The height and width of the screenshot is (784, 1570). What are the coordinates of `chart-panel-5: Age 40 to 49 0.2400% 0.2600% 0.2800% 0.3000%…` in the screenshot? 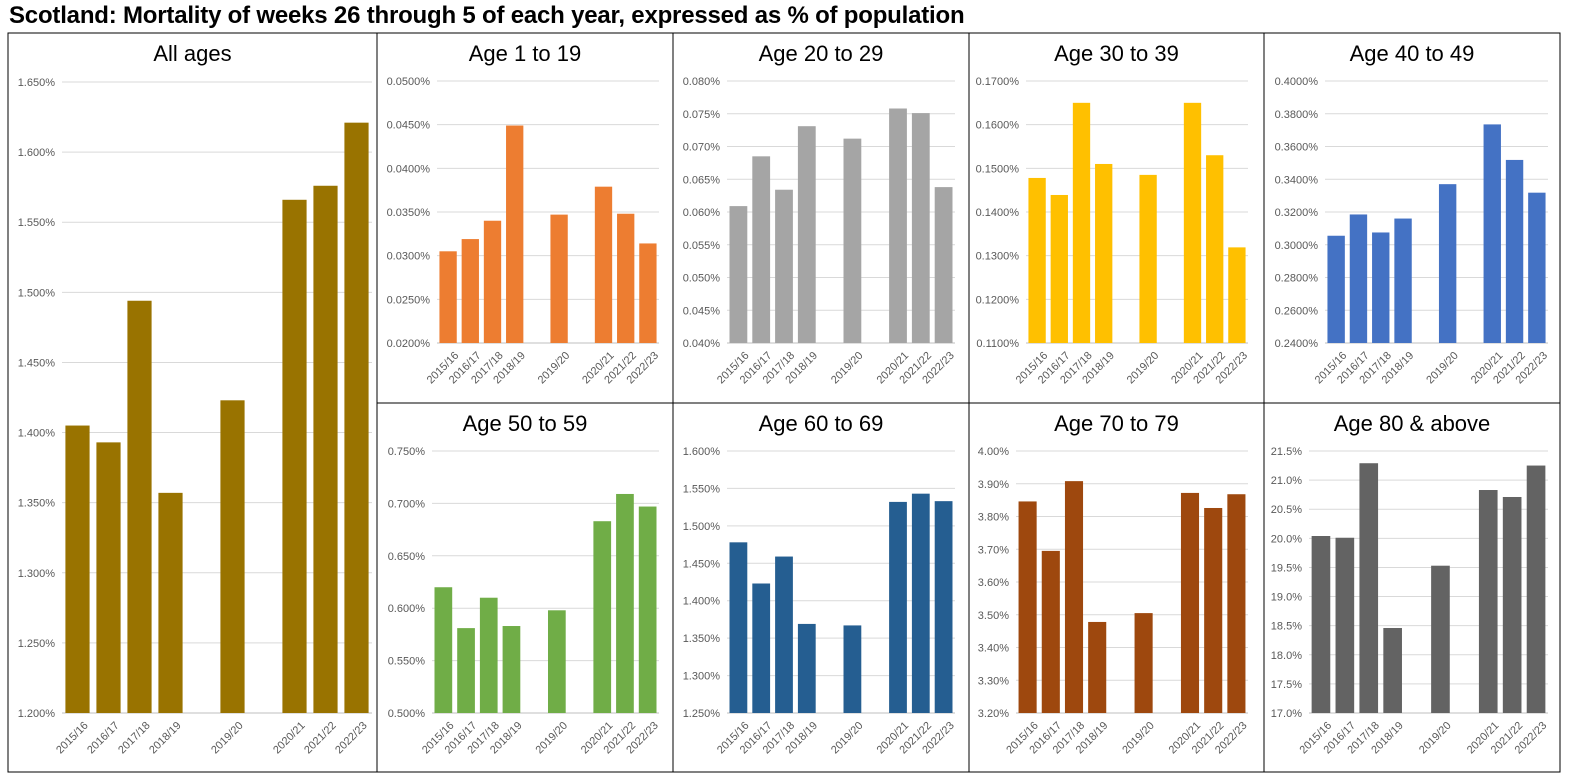 It's located at (1412, 218).